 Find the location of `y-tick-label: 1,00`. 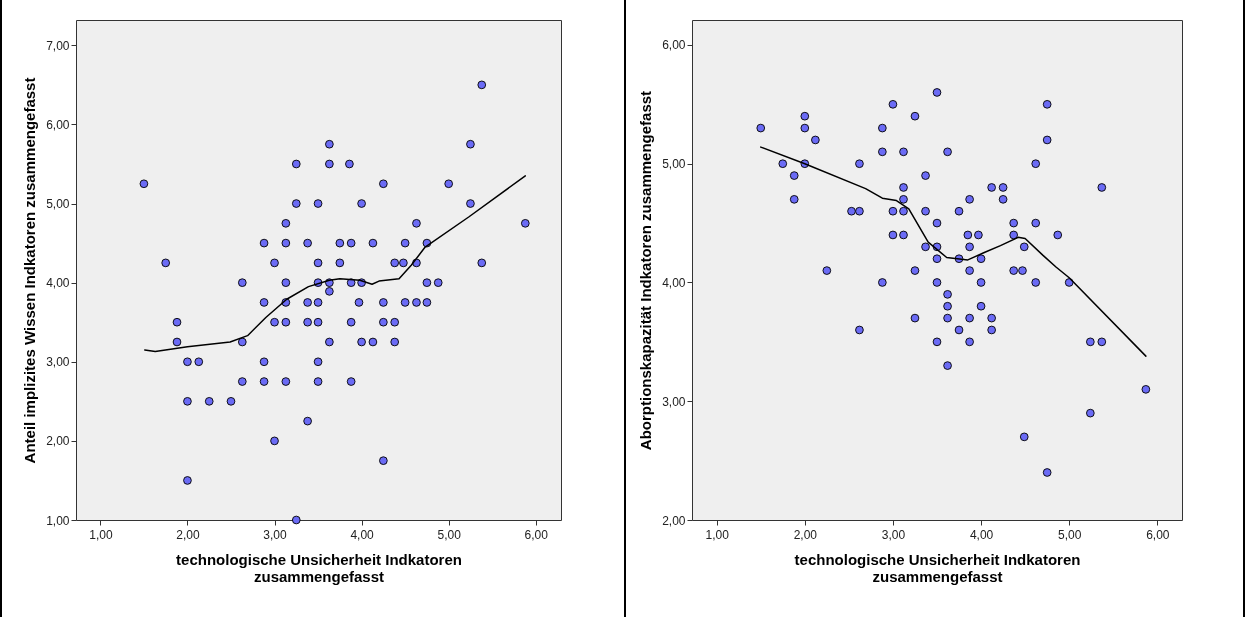

y-tick-label: 1,00 is located at coordinates (58, 520).